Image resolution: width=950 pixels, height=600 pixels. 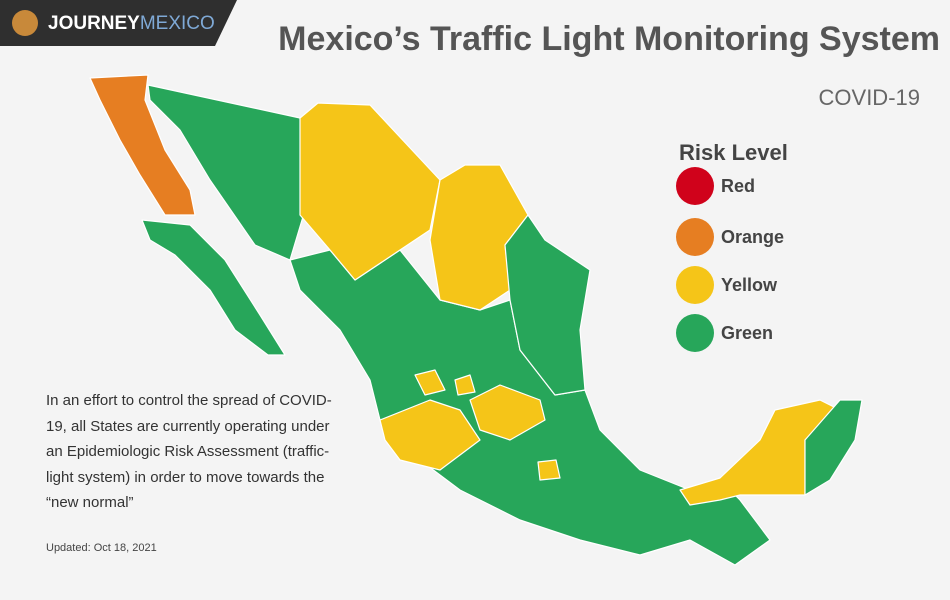 What do you see at coordinates (752, 237) in the screenshot?
I see `legend-label: Orange` at bounding box center [752, 237].